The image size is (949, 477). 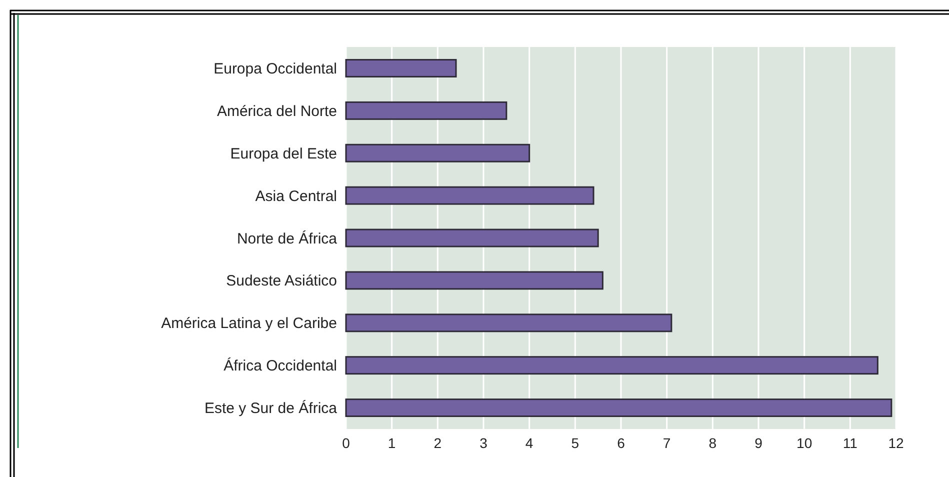 What do you see at coordinates (346, 443) in the screenshot?
I see `x-tick-label: 0` at bounding box center [346, 443].